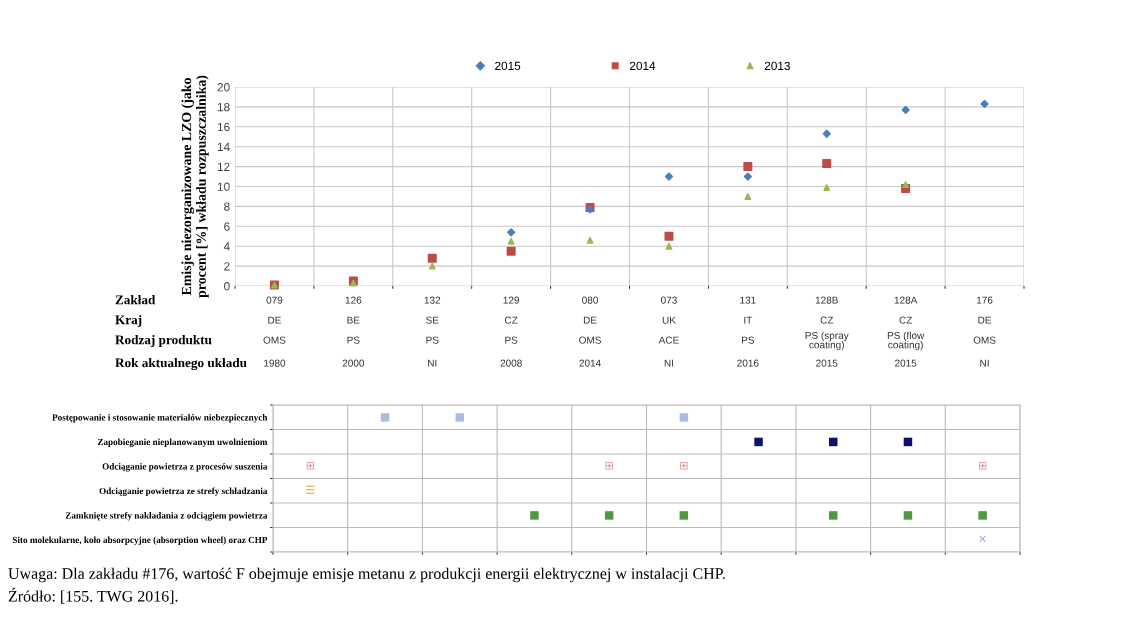 Image resolution: width=1130 pixels, height=617 pixels. I want to click on category-label: 128A CZ PS (flow coating) 2015, so click(906, 331).